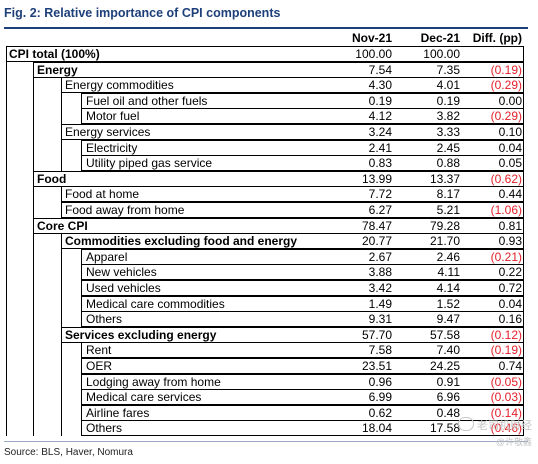 The width and height of the screenshot is (538, 464). What do you see at coordinates (54, 54) in the screenshot?
I see `row-label: CPI total (100%)` at bounding box center [54, 54].